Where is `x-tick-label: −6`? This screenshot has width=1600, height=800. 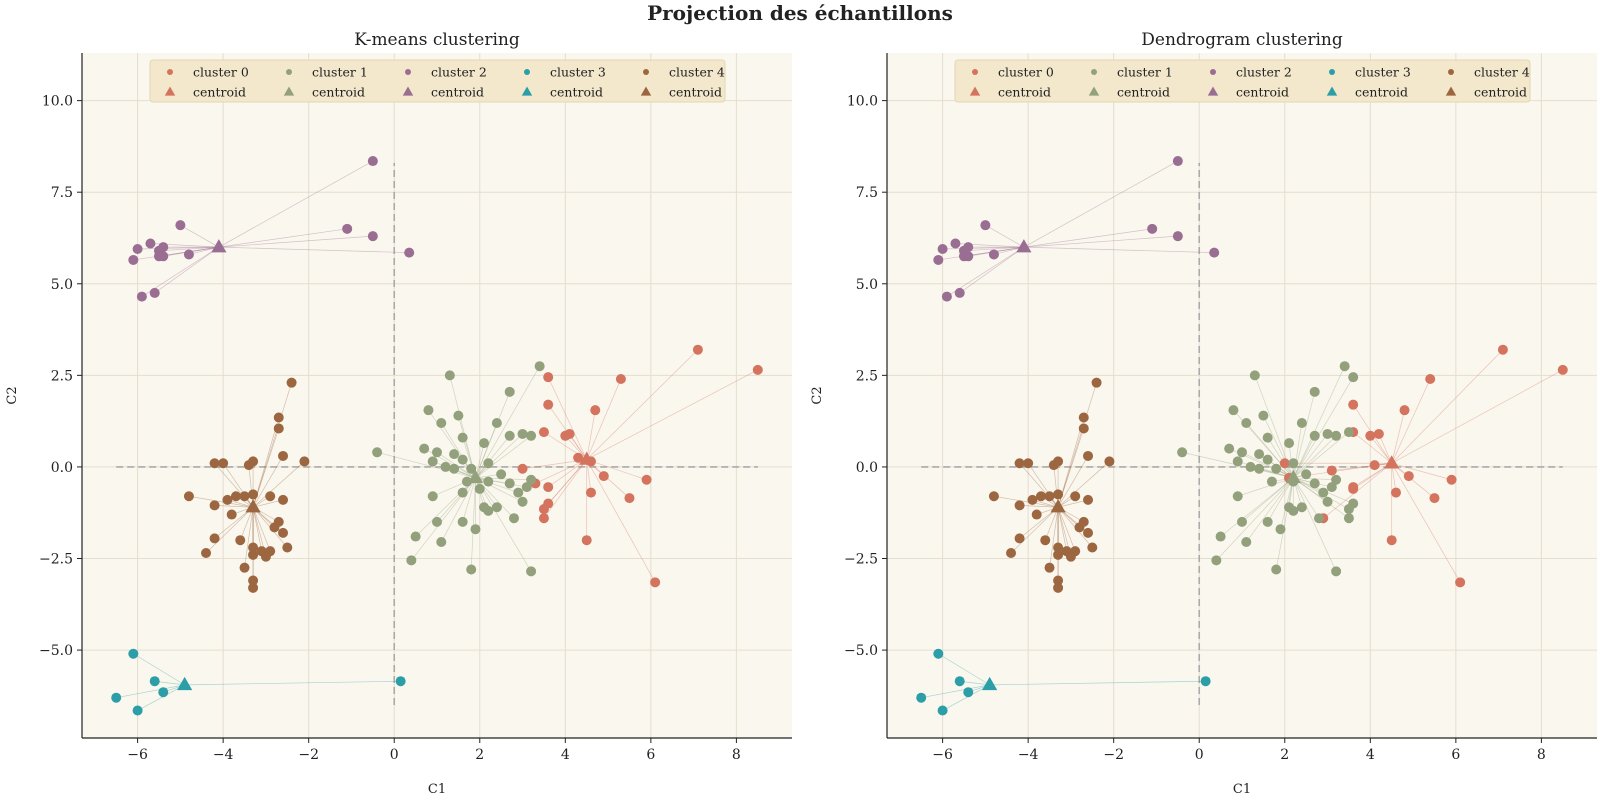 x-tick-label: −6 is located at coordinates (942, 755).